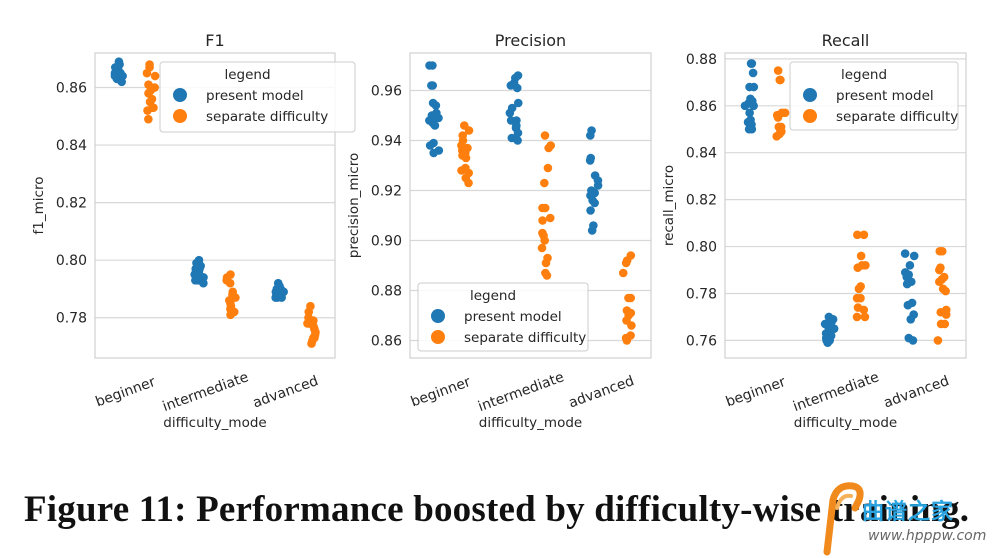 Image resolution: width=1004 pixels, height=558 pixels. I want to click on y-tick-label: 0.78, so click(71, 319).